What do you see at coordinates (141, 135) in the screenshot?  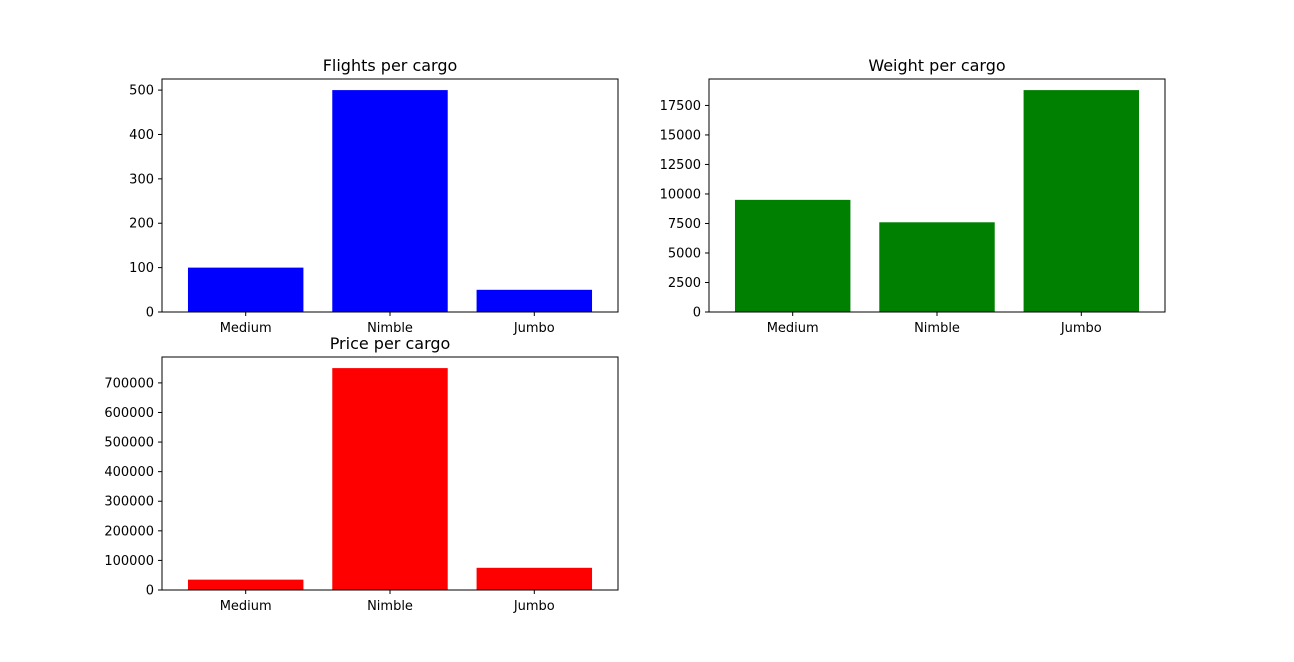 I see `y-tick-label: 400` at bounding box center [141, 135].